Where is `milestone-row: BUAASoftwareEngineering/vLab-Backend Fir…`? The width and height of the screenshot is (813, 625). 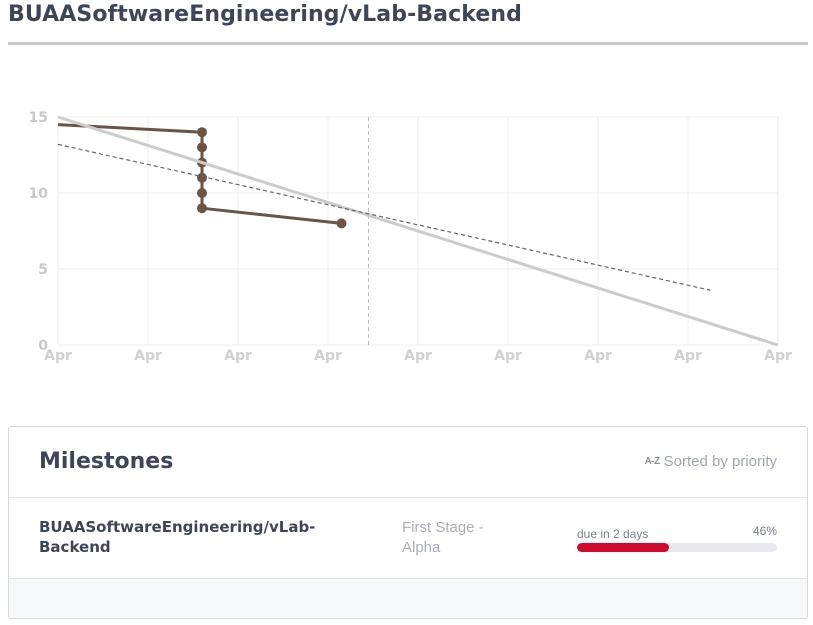
milestone-row: BUAASoftwareEngineering/vLab-Backend Fir… is located at coordinates (408, 538).